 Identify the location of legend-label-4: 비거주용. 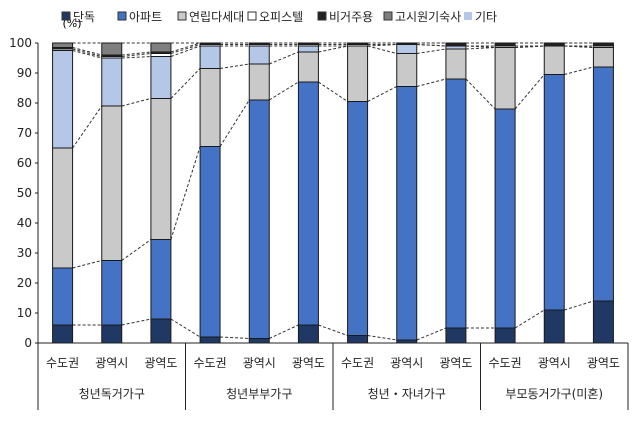
(351, 17).